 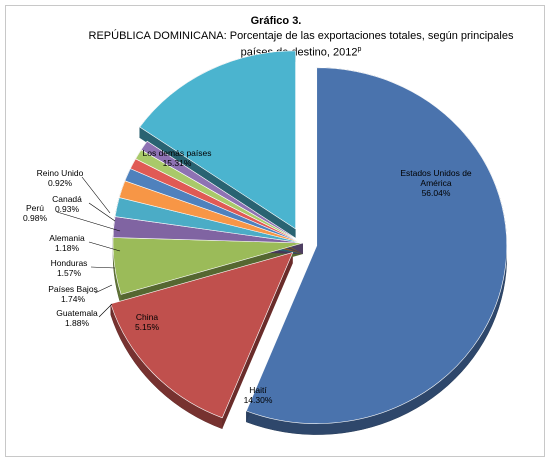 What do you see at coordinates (69, 263) in the screenshot?
I see `data-label-name-honduras: Honduras` at bounding box center [69, 263].